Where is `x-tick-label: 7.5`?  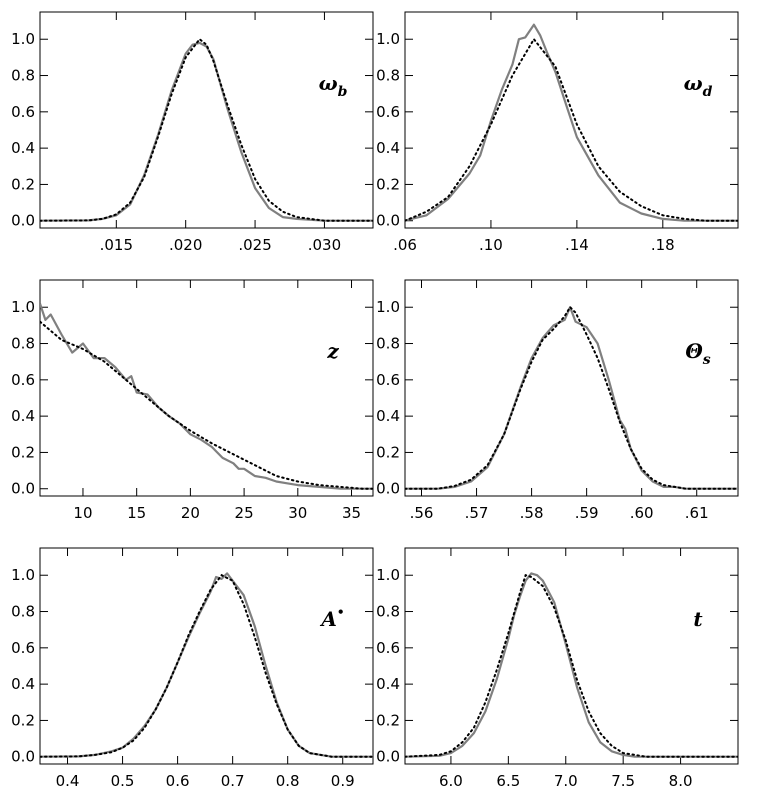 x-tick-label: 7.5 is located at coordinates (623, 781).